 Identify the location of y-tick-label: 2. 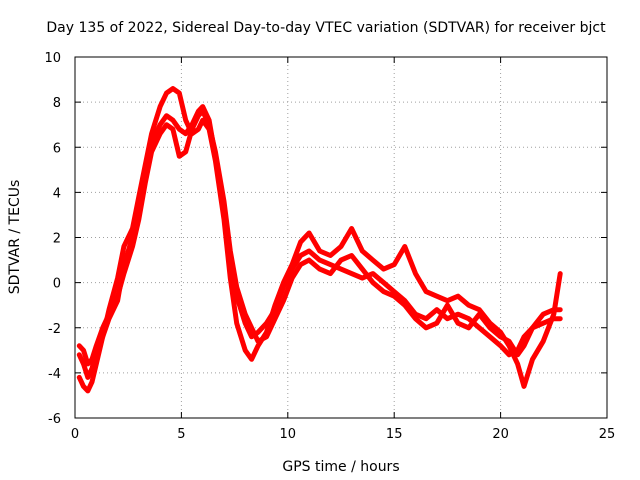
(57, 239).